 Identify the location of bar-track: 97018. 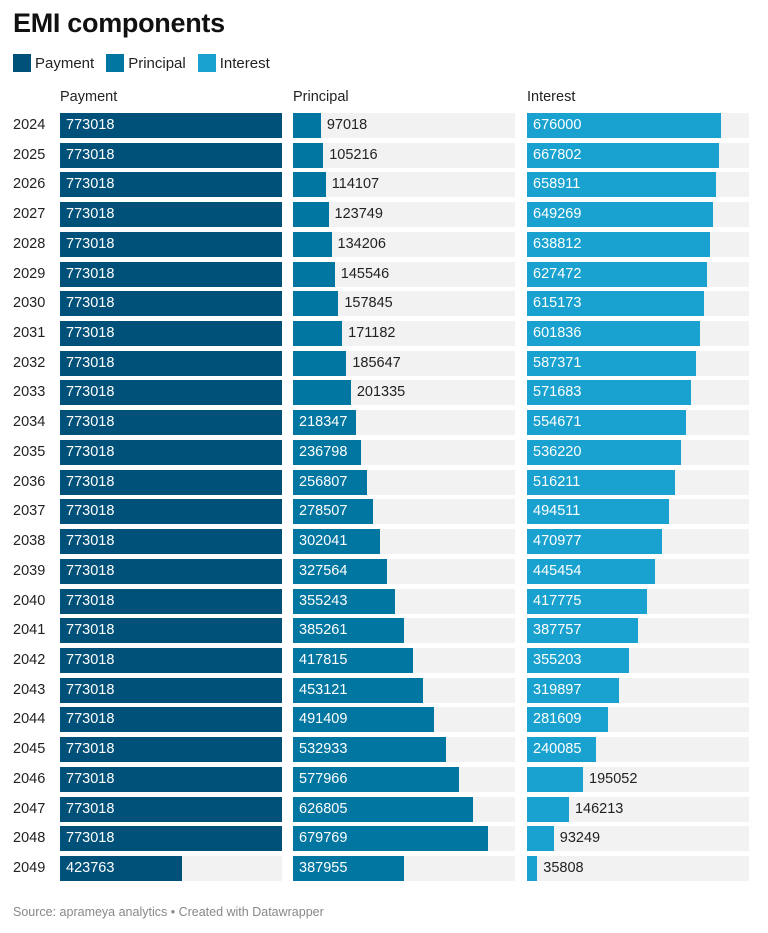
(404, 125).